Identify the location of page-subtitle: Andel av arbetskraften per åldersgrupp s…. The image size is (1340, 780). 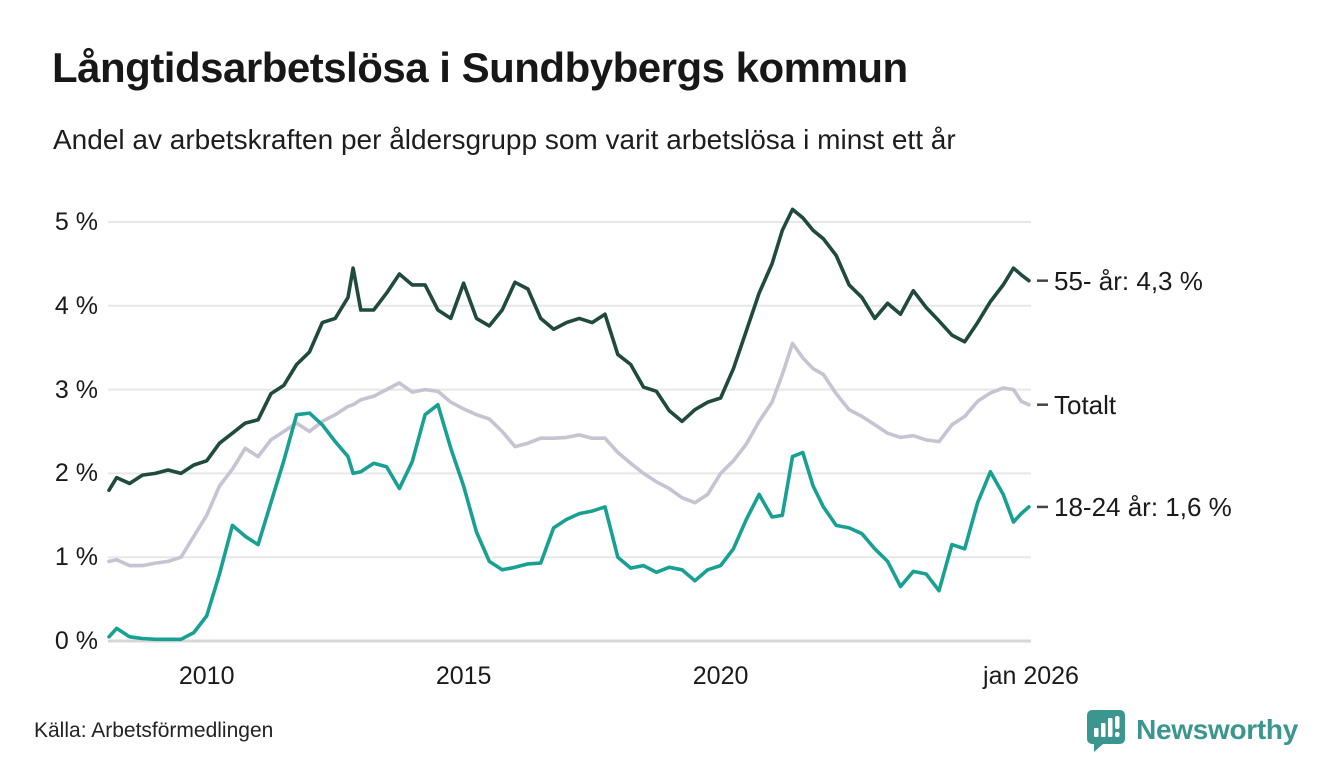
(504, 139).